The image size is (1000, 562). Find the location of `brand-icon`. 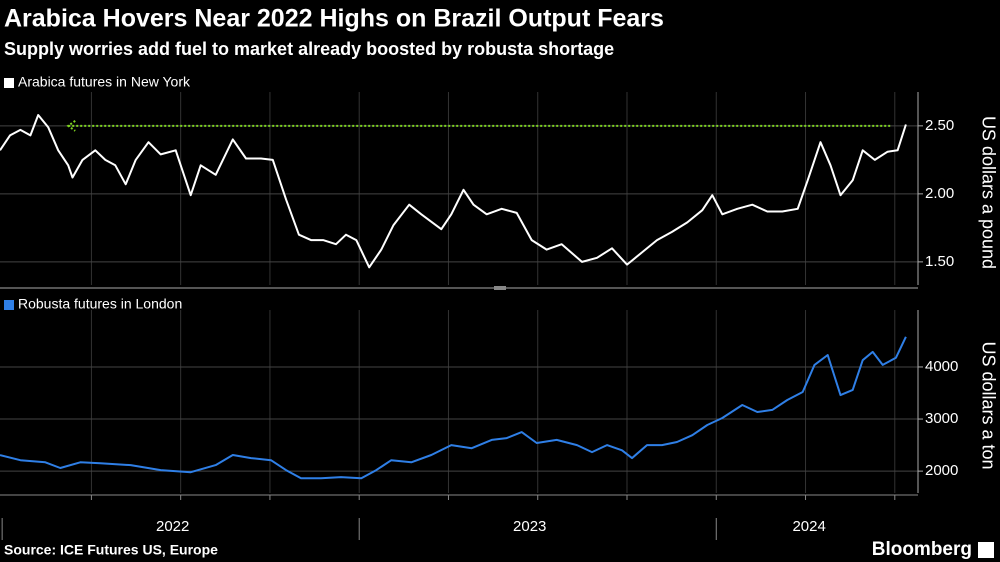

brand-icon is located at coordinates (986, 550).